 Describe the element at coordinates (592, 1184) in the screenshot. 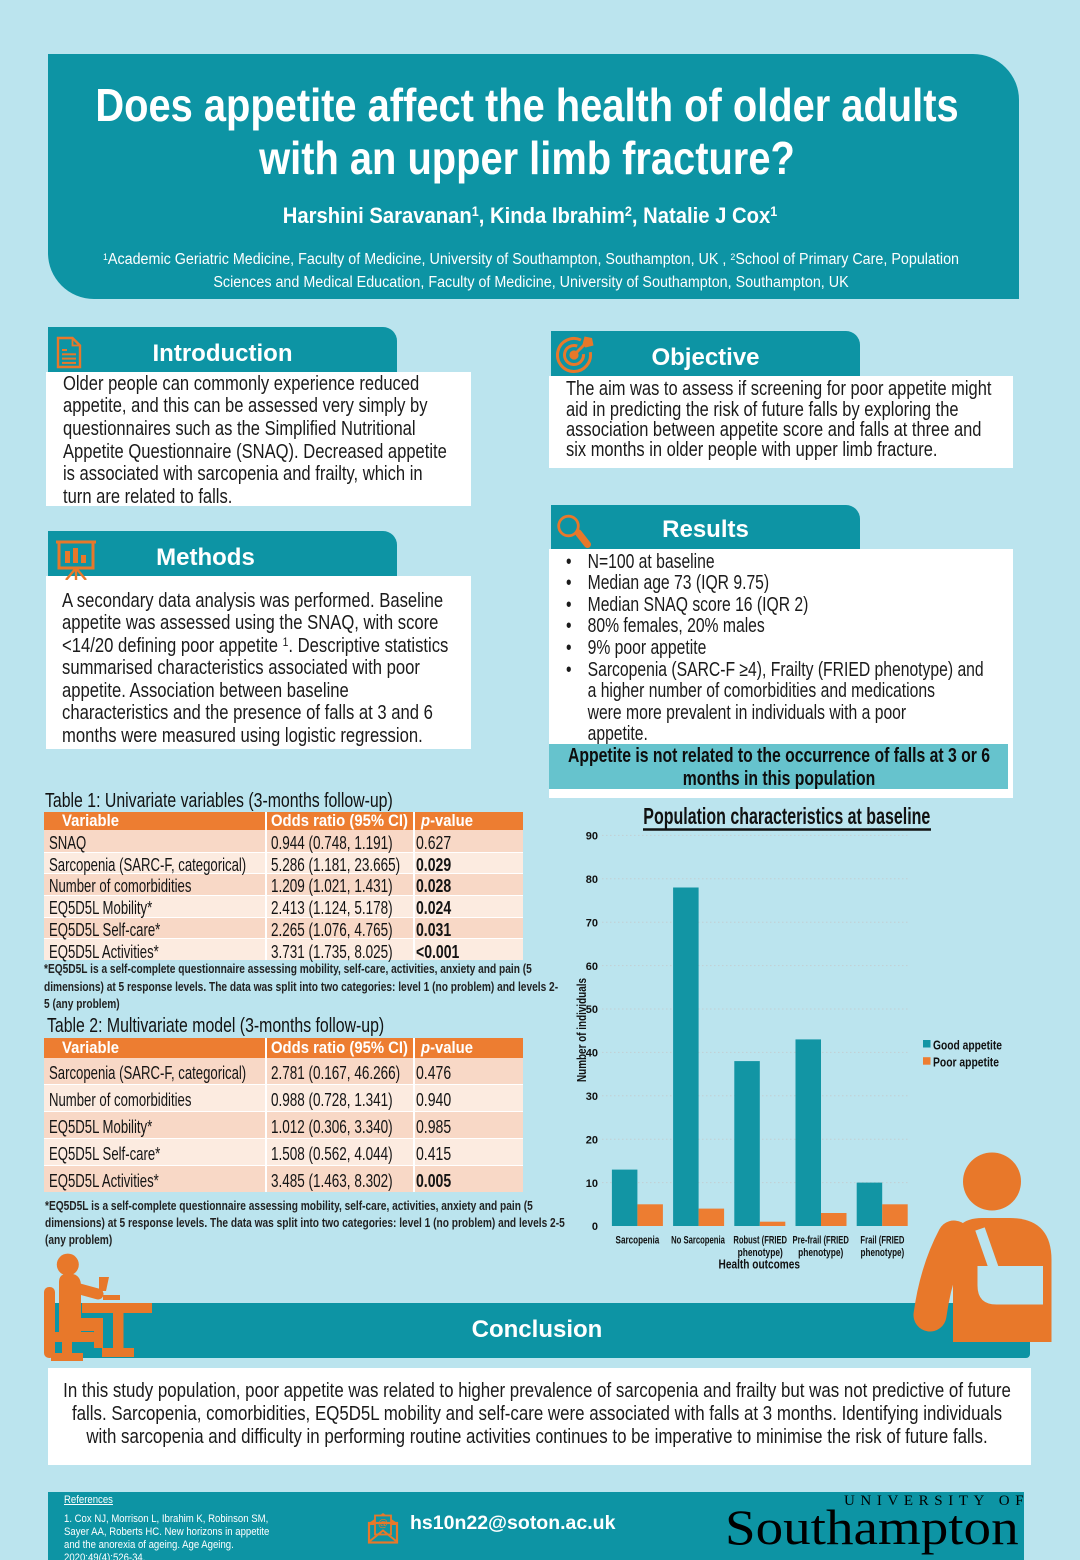

I see `svg-text: 10` at that location.